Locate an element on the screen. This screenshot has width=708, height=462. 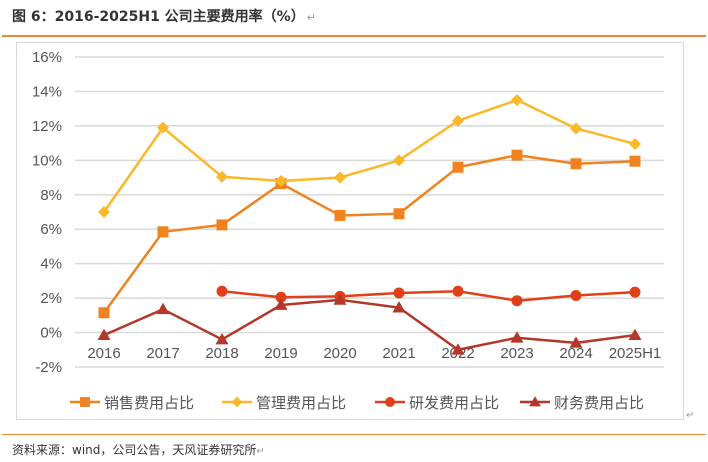
legend: 销售费用占比 管理费用占比 研发费用占比 财务费用占比 is located at coordinates (357, 403).